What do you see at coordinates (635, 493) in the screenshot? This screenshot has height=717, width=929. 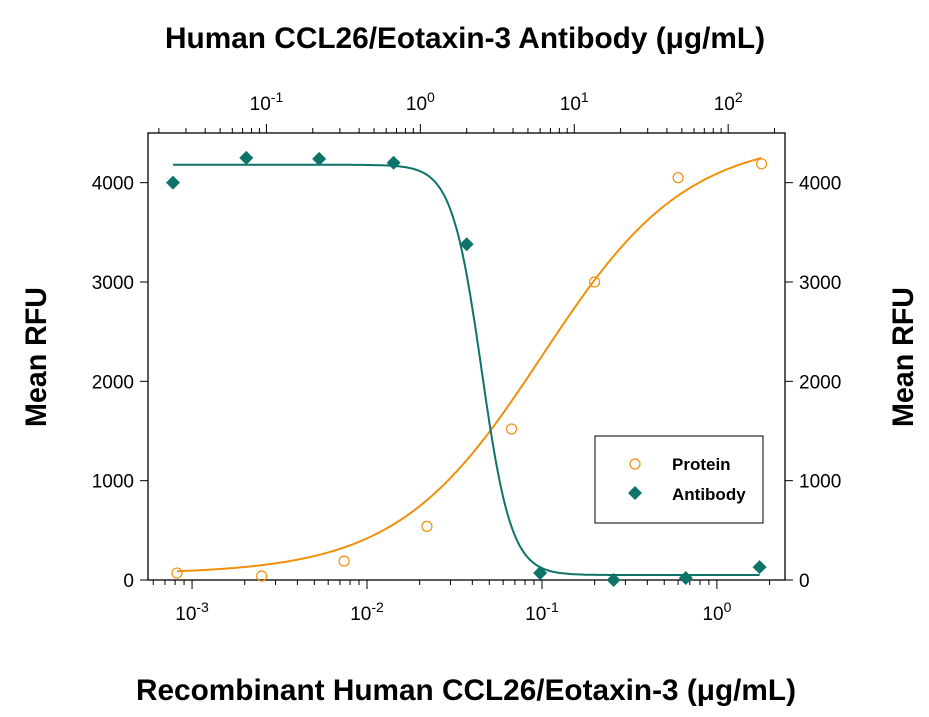 I see `legend-marker-antibody` at bounding box center [635, 493].